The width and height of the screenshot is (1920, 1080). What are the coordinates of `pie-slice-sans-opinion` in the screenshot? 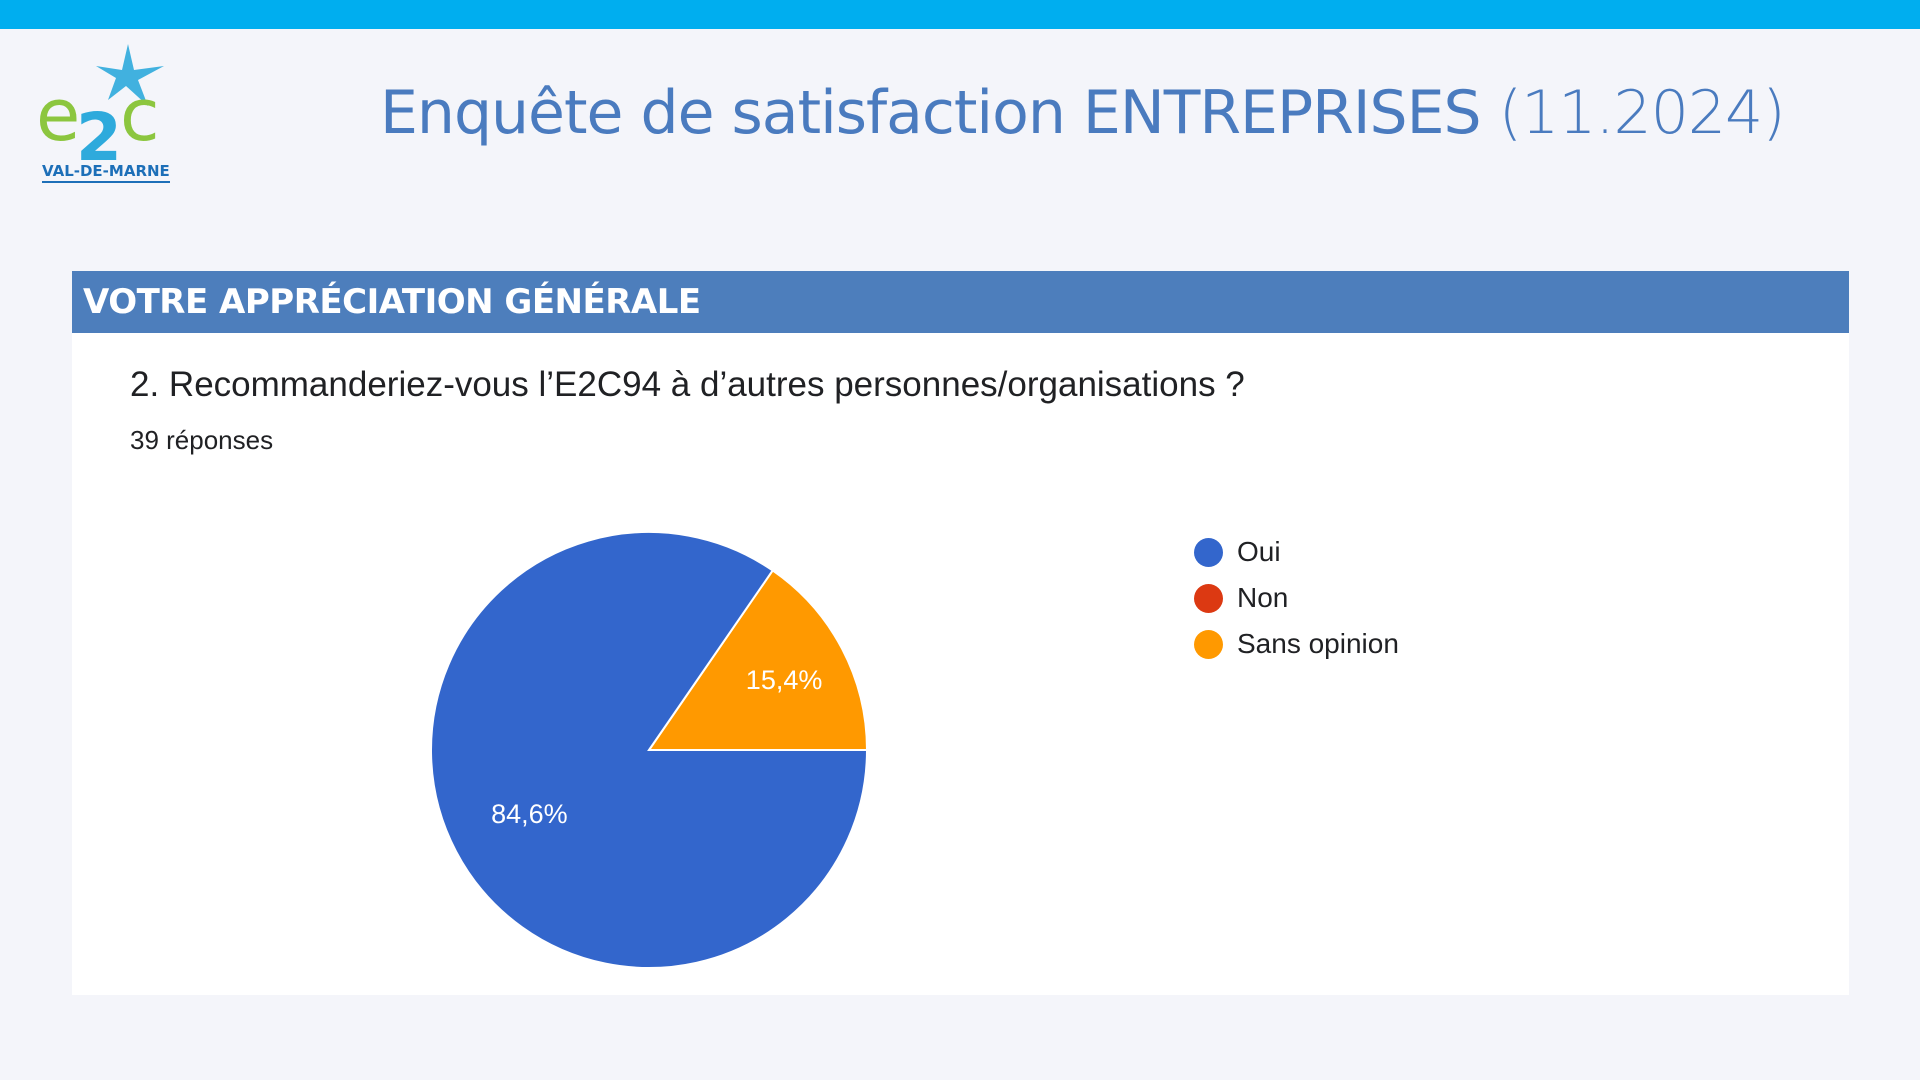 It's located at (758, 660).